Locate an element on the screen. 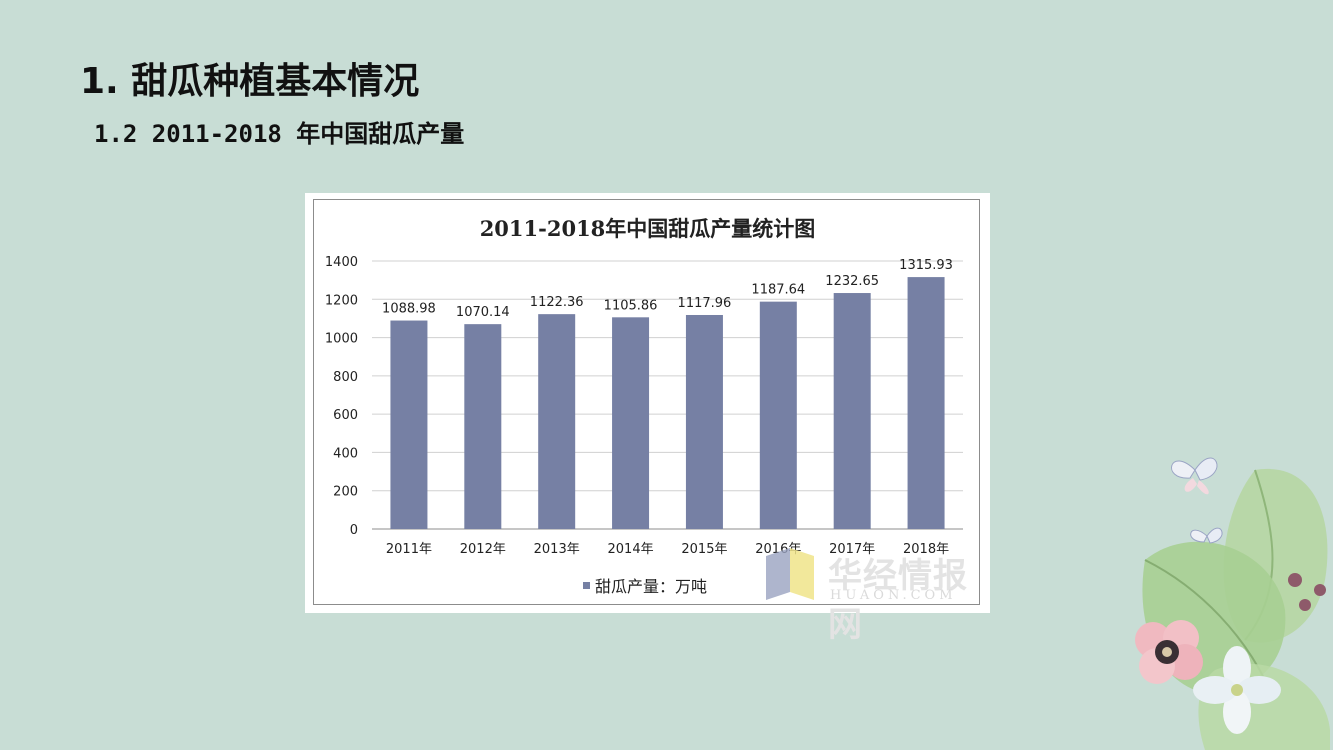 This screenshot has height=750, width=1333. watermark-sub: HUAON.COM is located at coordinates (893, 595).